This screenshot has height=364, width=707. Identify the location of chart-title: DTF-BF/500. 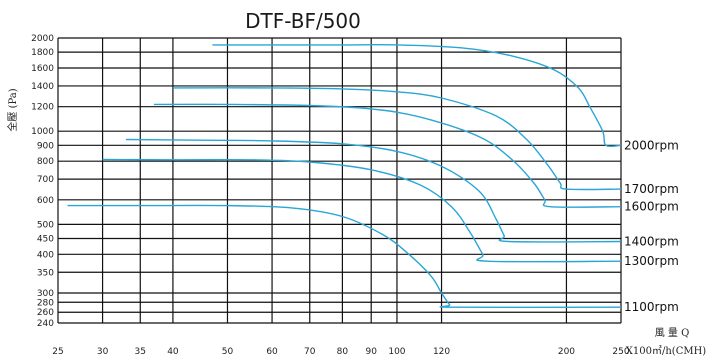
(303, 21).